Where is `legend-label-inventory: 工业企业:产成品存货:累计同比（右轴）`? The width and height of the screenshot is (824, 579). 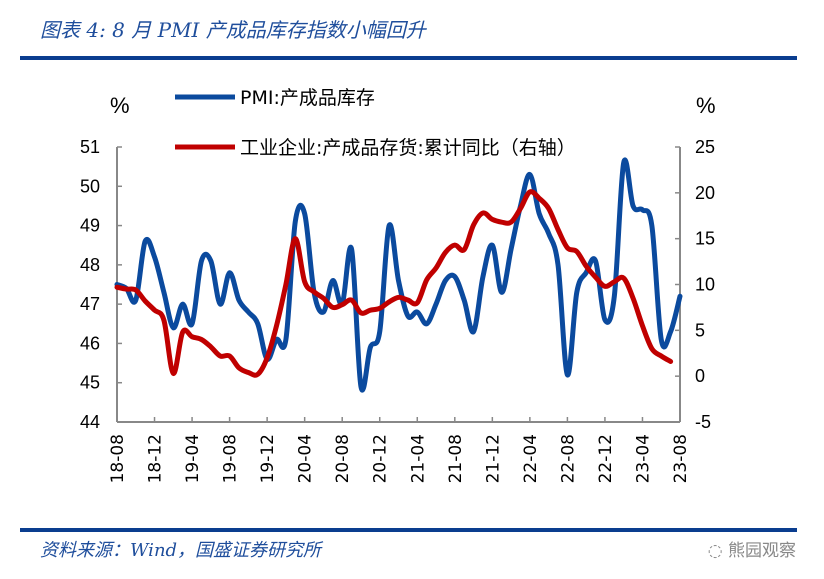
legend-label-inventory: 工业企业:产成品存货:累计同比（右轴） is located at coordinates (408, 148).